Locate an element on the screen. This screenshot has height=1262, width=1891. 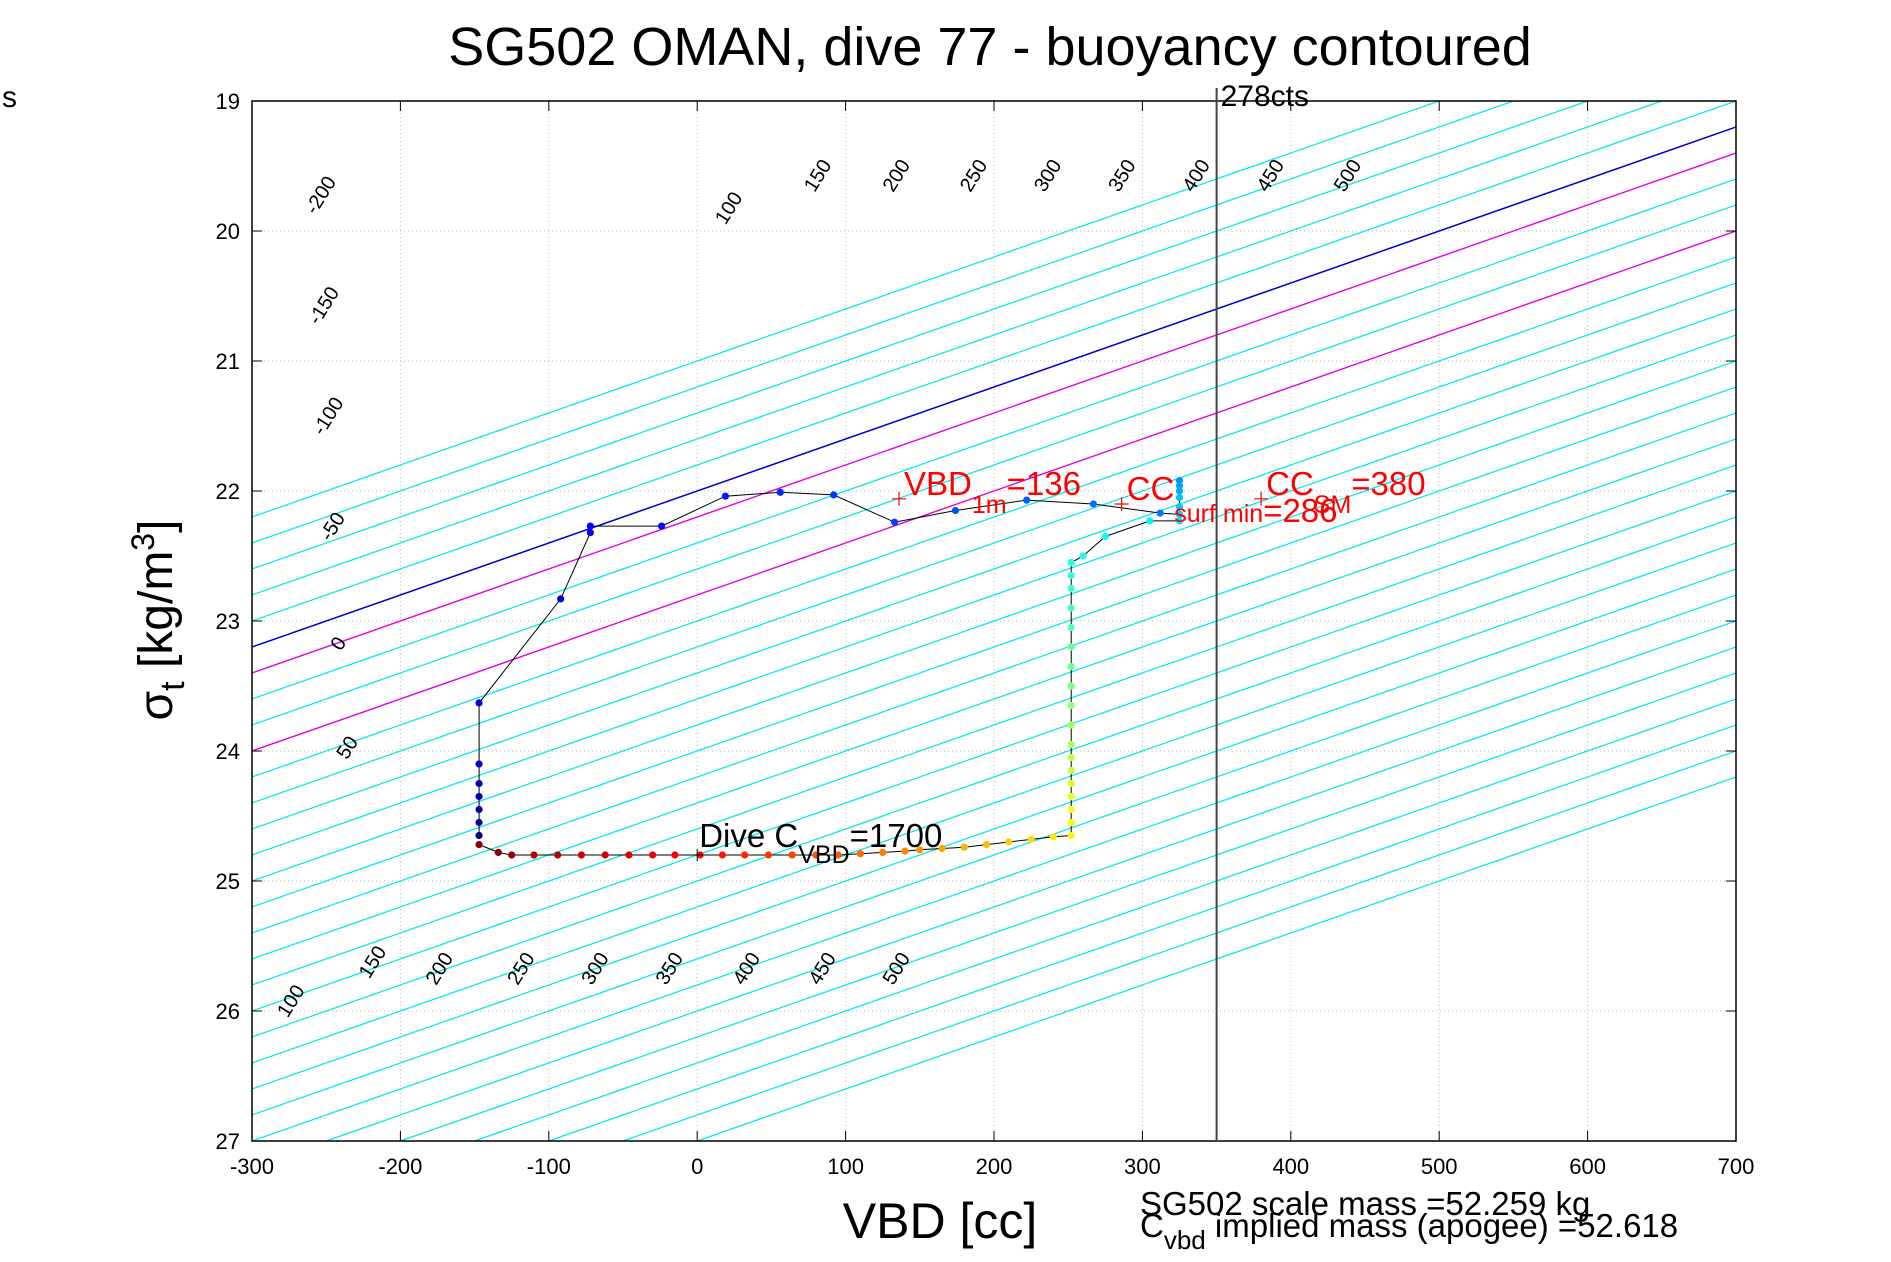
y-tick-label: 24 is located at coordinates (228, 751).